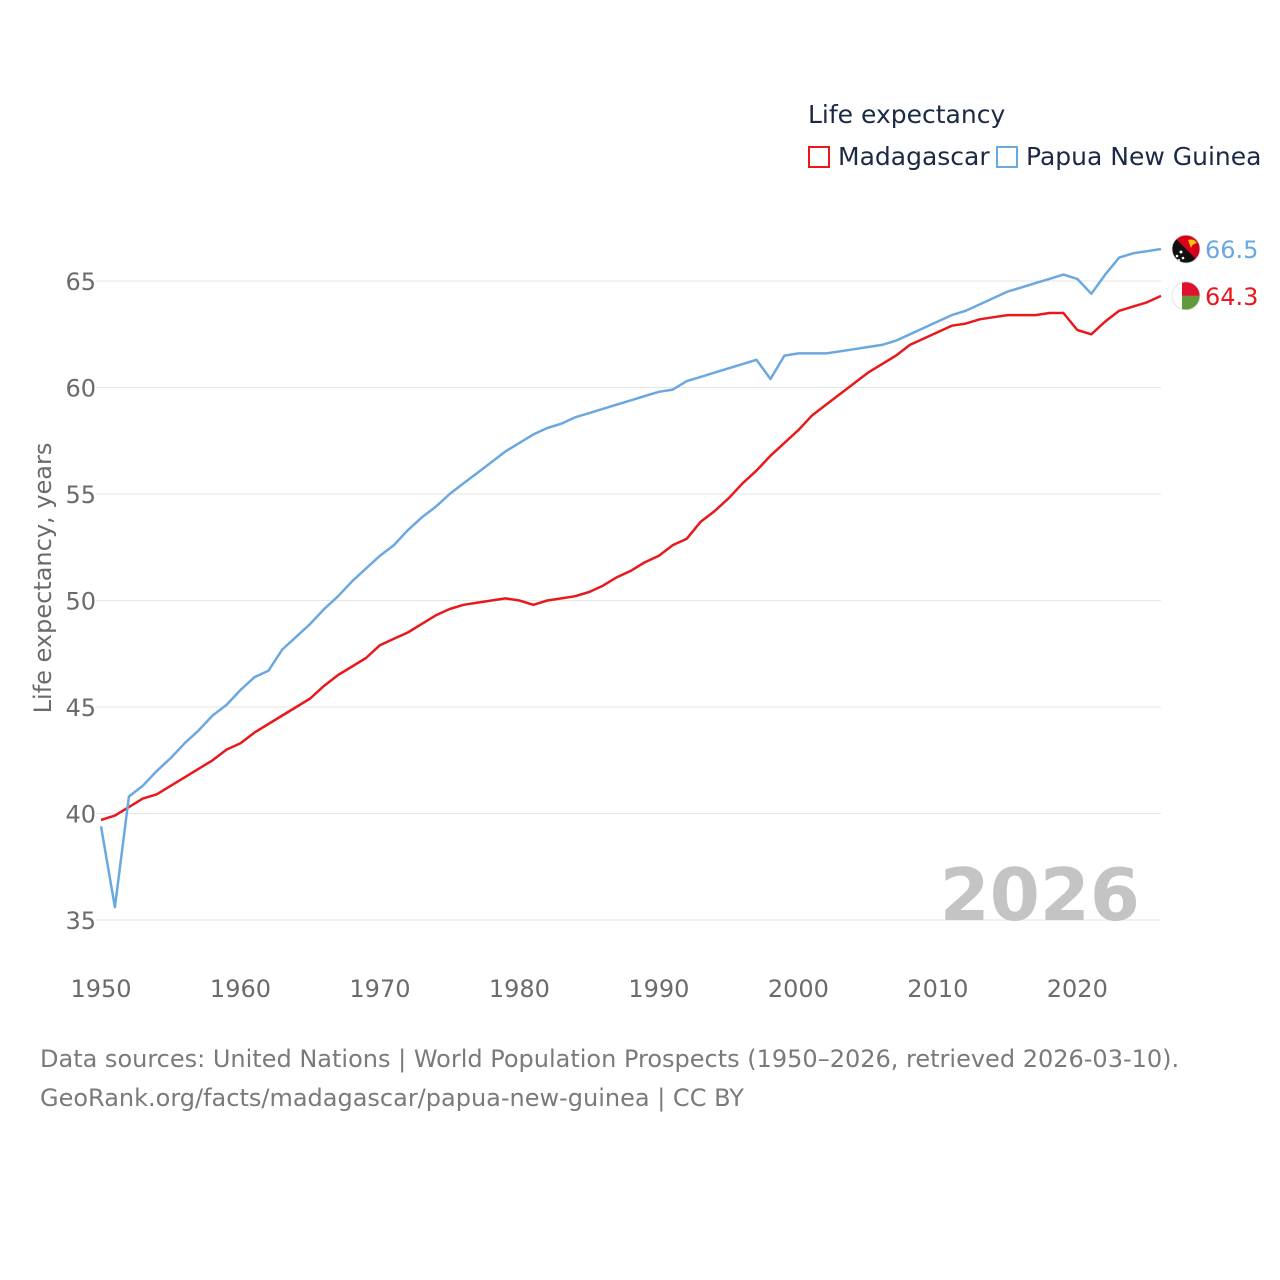 This screenshot has width=1280, height=1280. What do you see at coordinates (658, 989) in the screenshot?
I see `x-tick-label-1990: 1990` at bounding box center [658, 989].